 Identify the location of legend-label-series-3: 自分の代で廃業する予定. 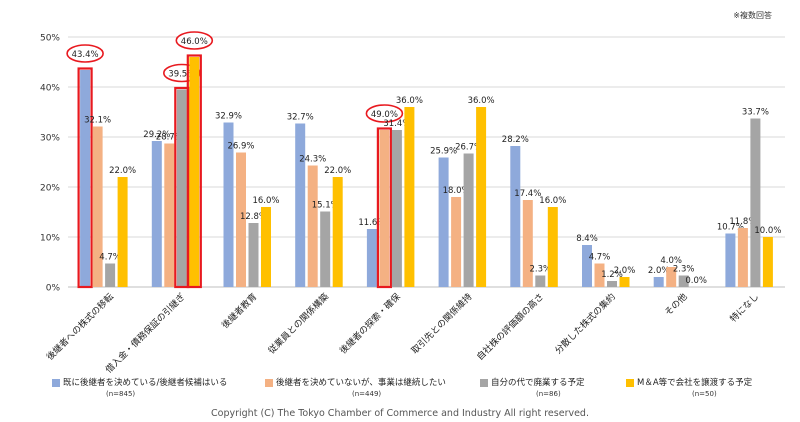
(538, 383).